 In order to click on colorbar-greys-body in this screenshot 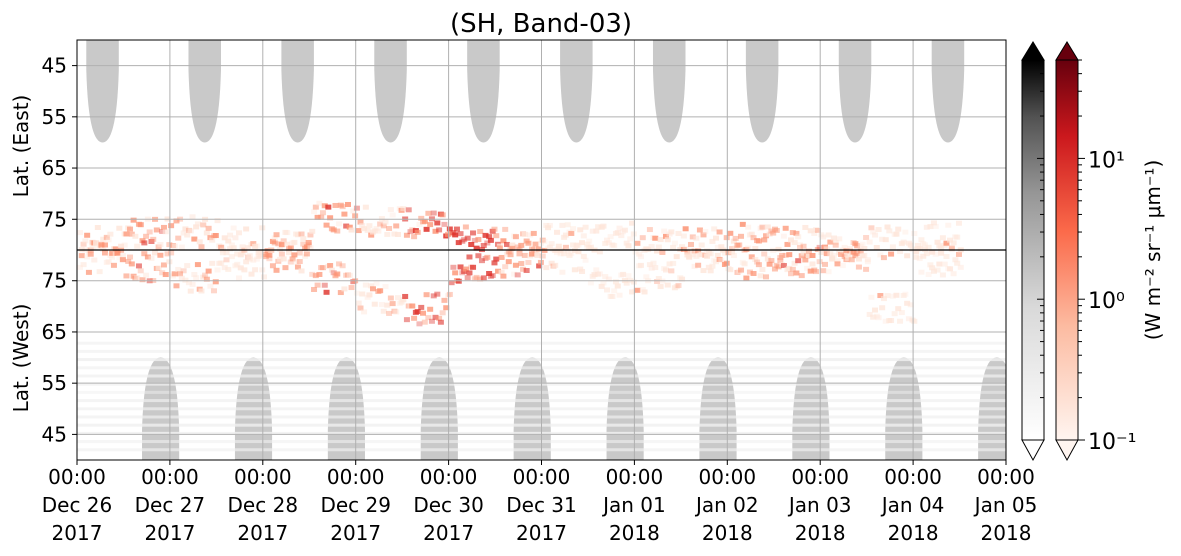, I will do `click(1033, 250)`.